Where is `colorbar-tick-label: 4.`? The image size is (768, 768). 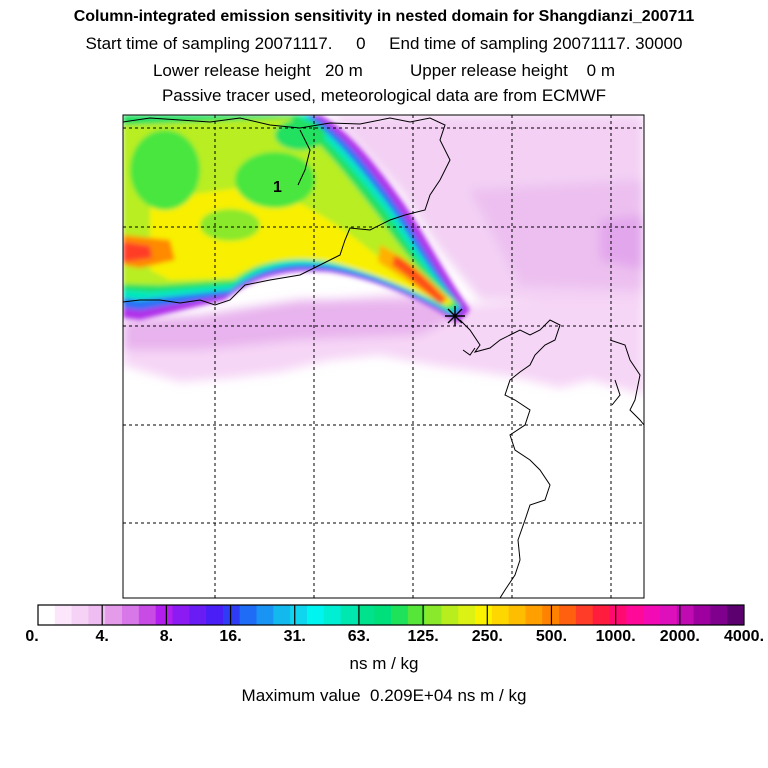
colorbar-tick-label: 4. is located at coordinates (102, 636).